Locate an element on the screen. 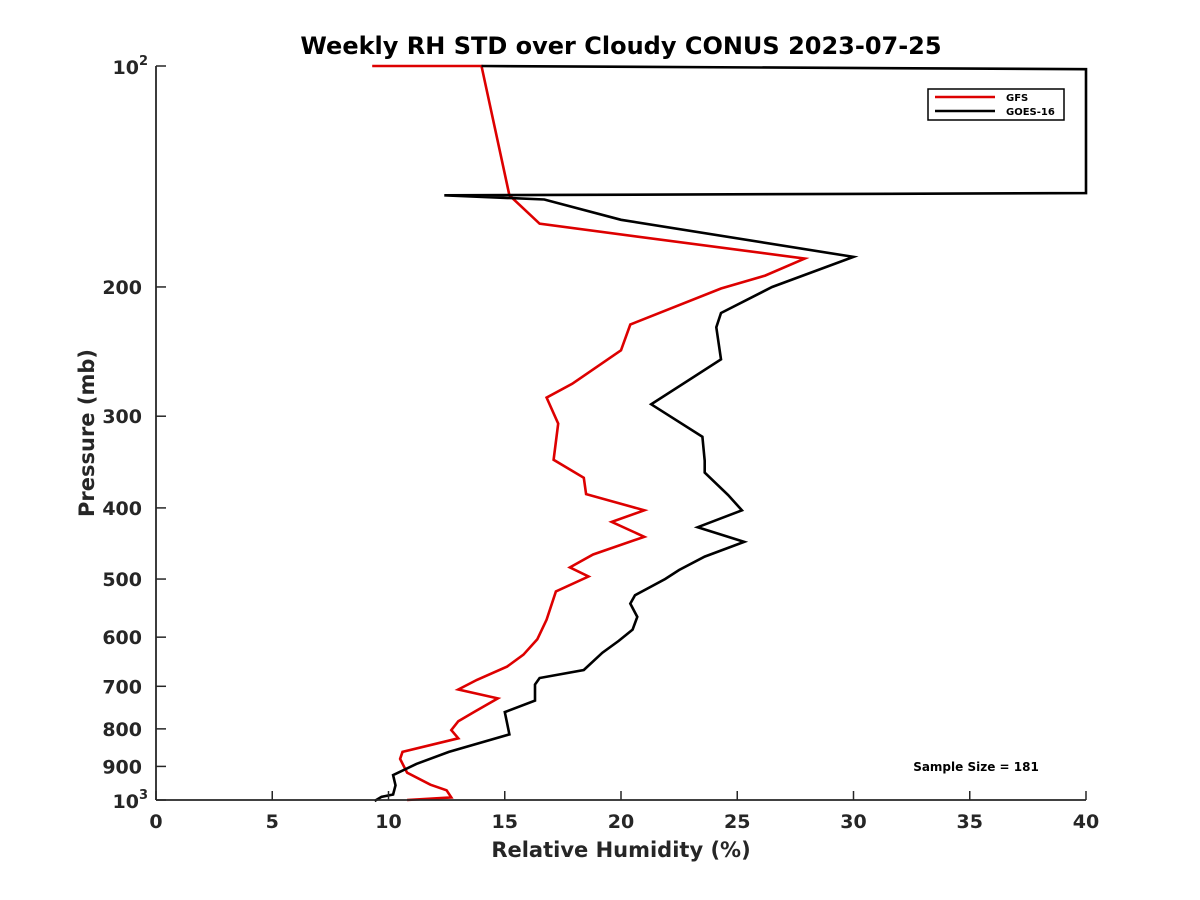  y-tick-label: 700 is located at coordinates (122, 687).